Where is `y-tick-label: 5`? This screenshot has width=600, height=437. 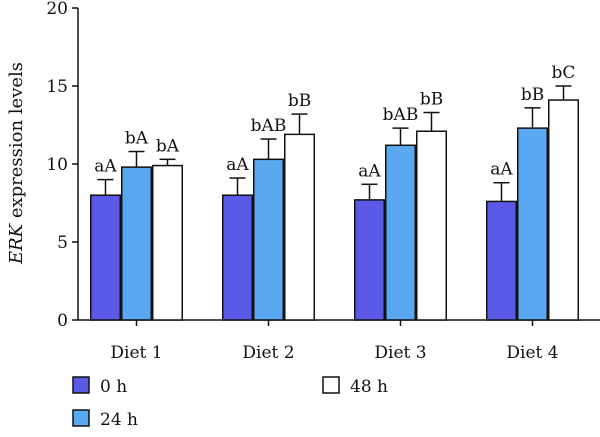 y-tick-label: 5 is located at coordinates (62, 243).